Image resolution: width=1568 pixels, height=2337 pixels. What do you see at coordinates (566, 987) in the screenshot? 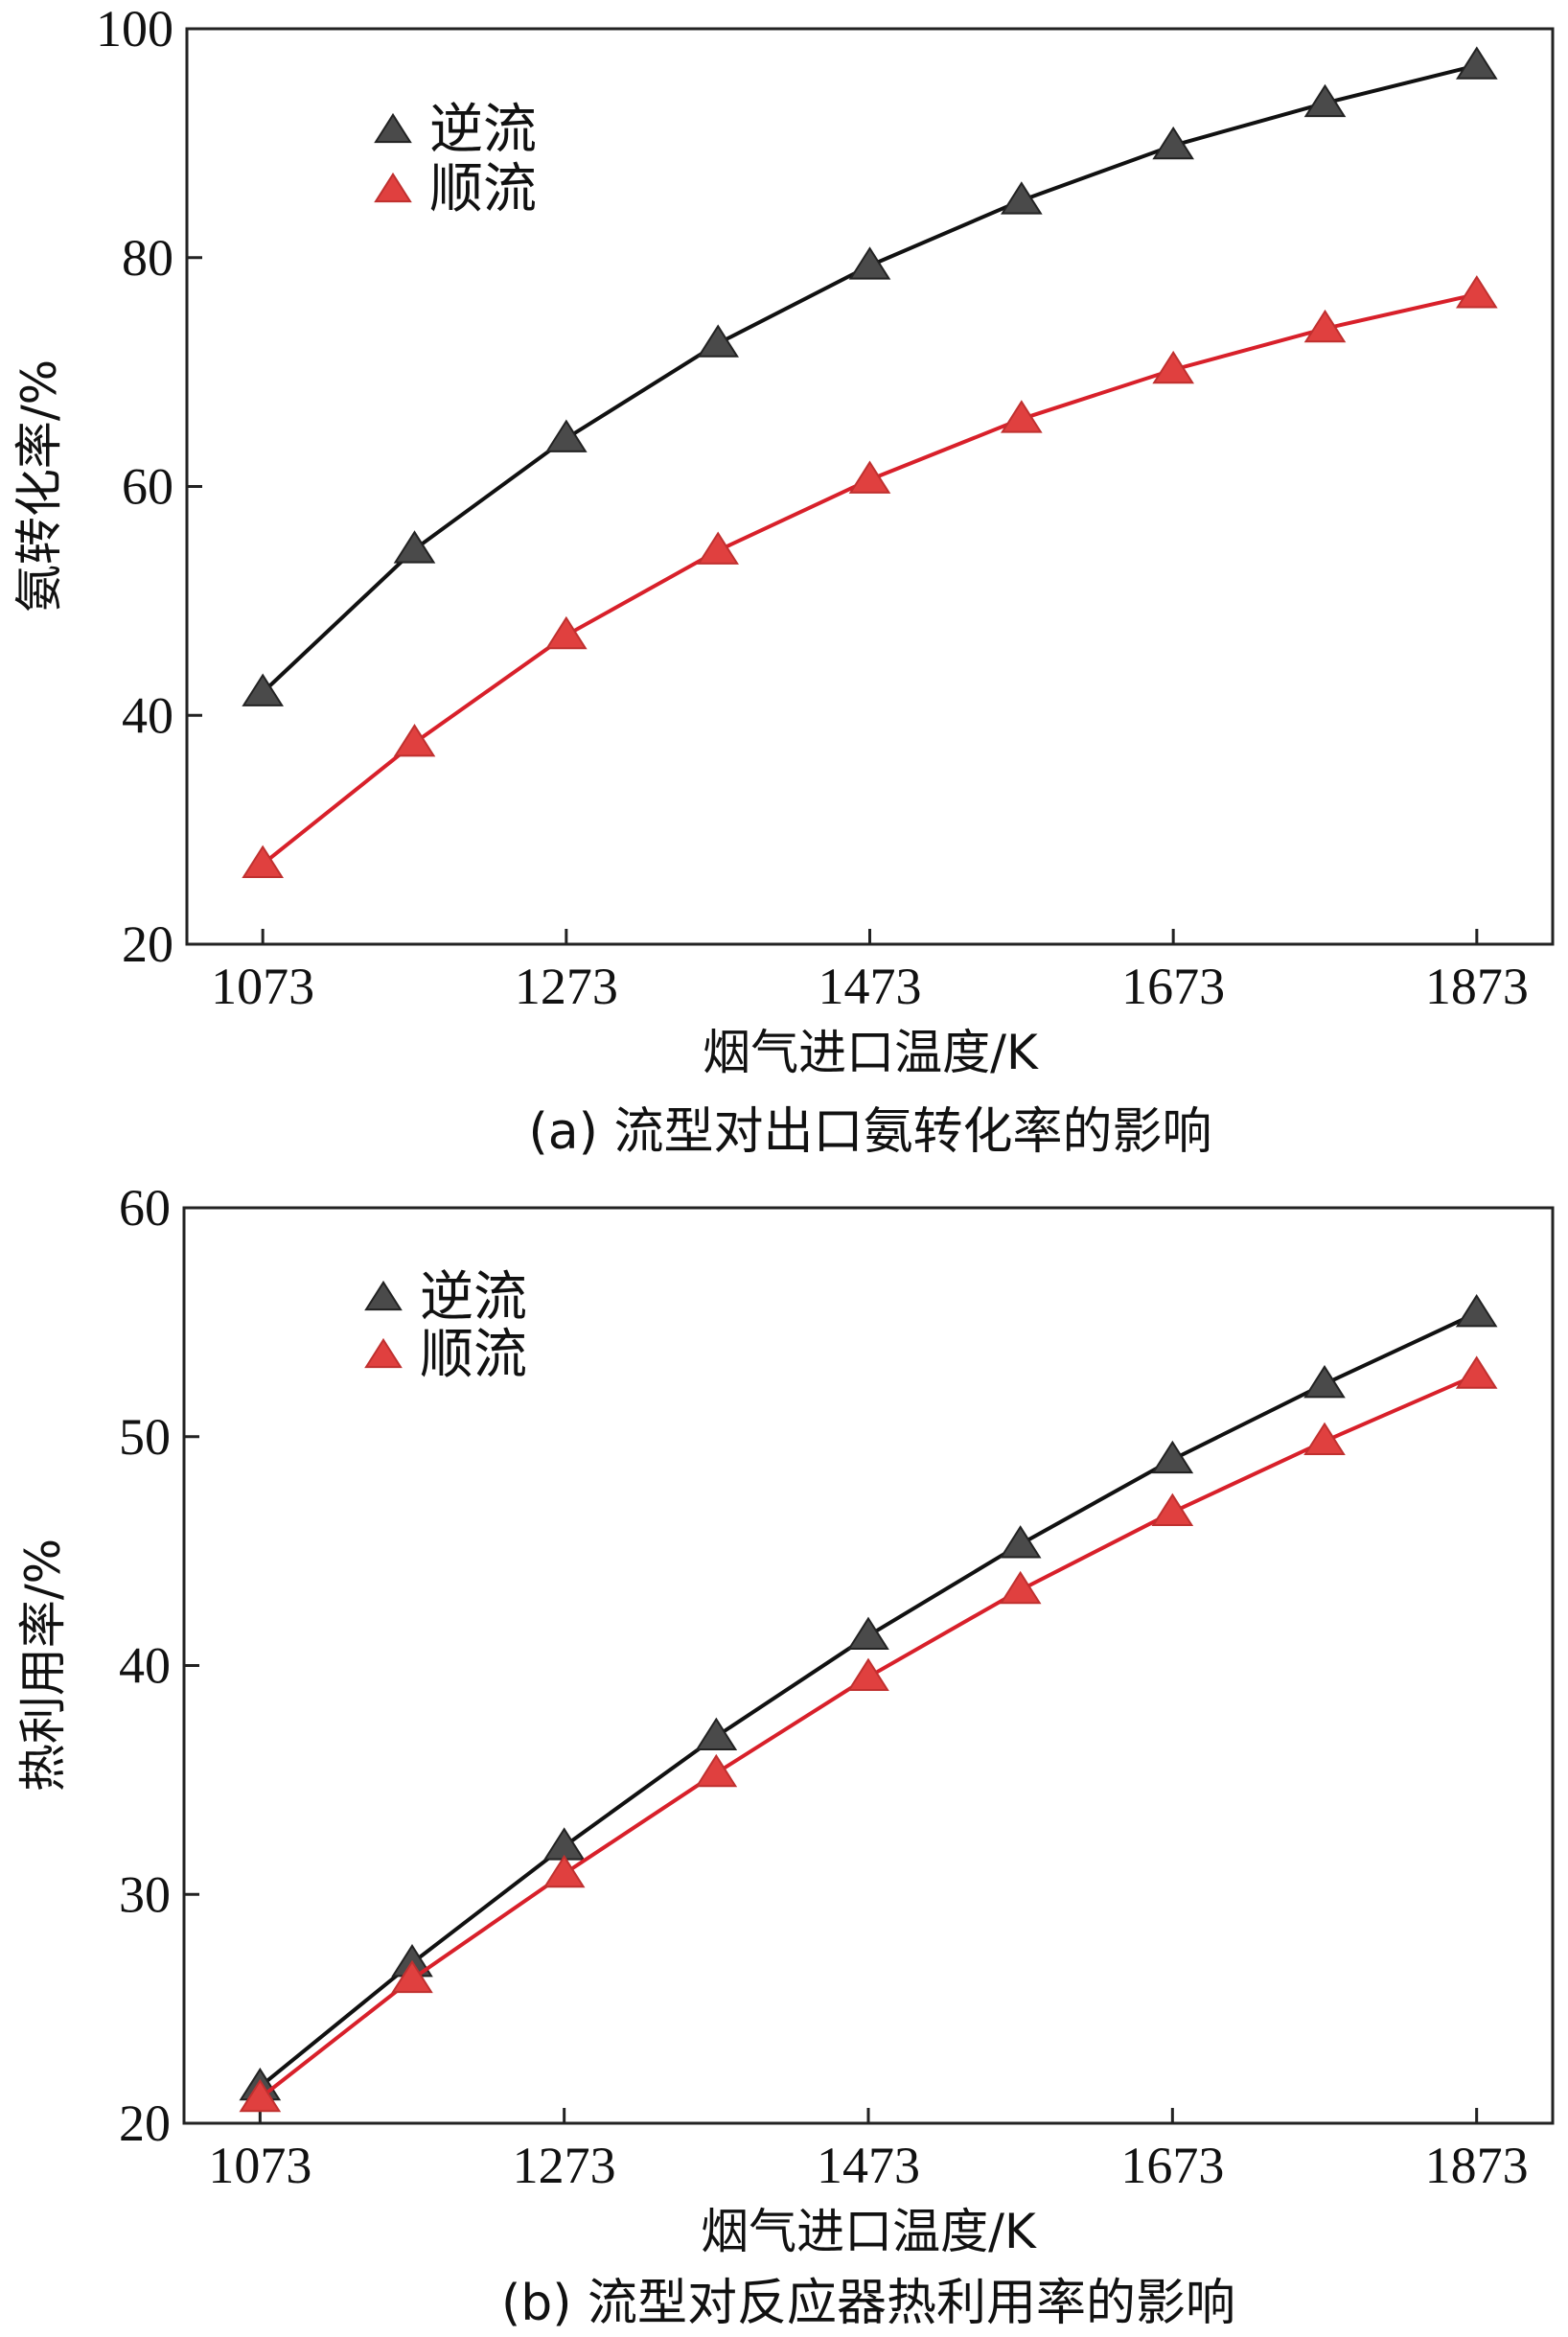
I see `panel-a-x-tick-label: 1273` at bounding box center [566, 987].